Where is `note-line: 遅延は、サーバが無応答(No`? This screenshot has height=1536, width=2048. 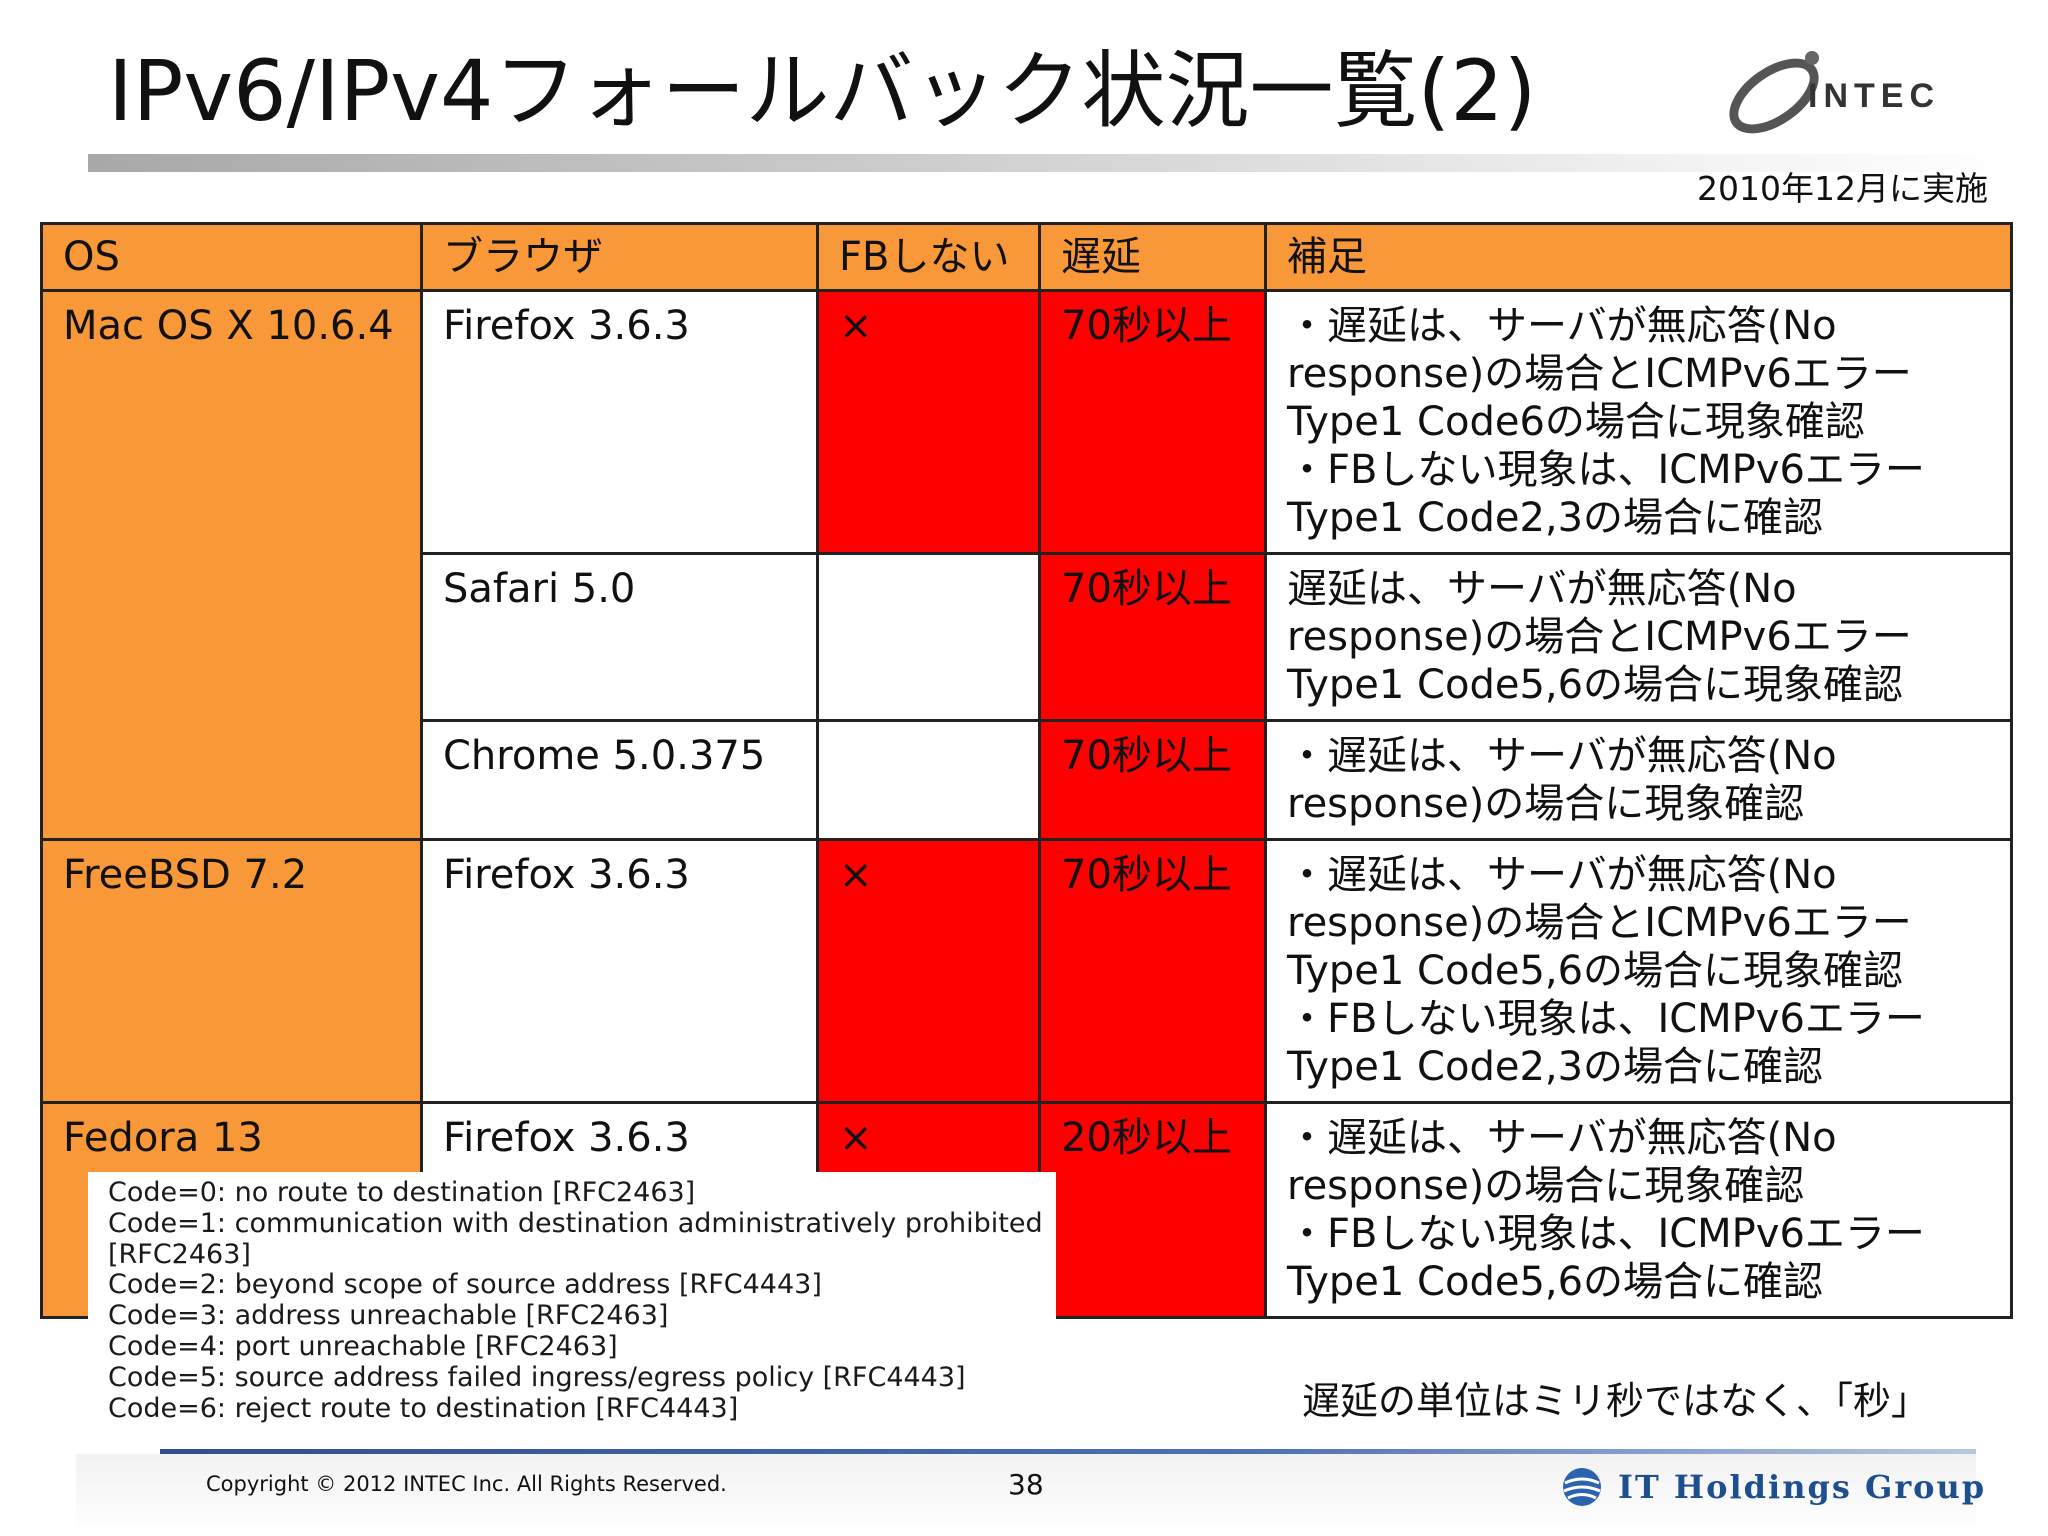
note-line: 遅延は、サーバが無応答(No is located at coordinates (1542, 589).